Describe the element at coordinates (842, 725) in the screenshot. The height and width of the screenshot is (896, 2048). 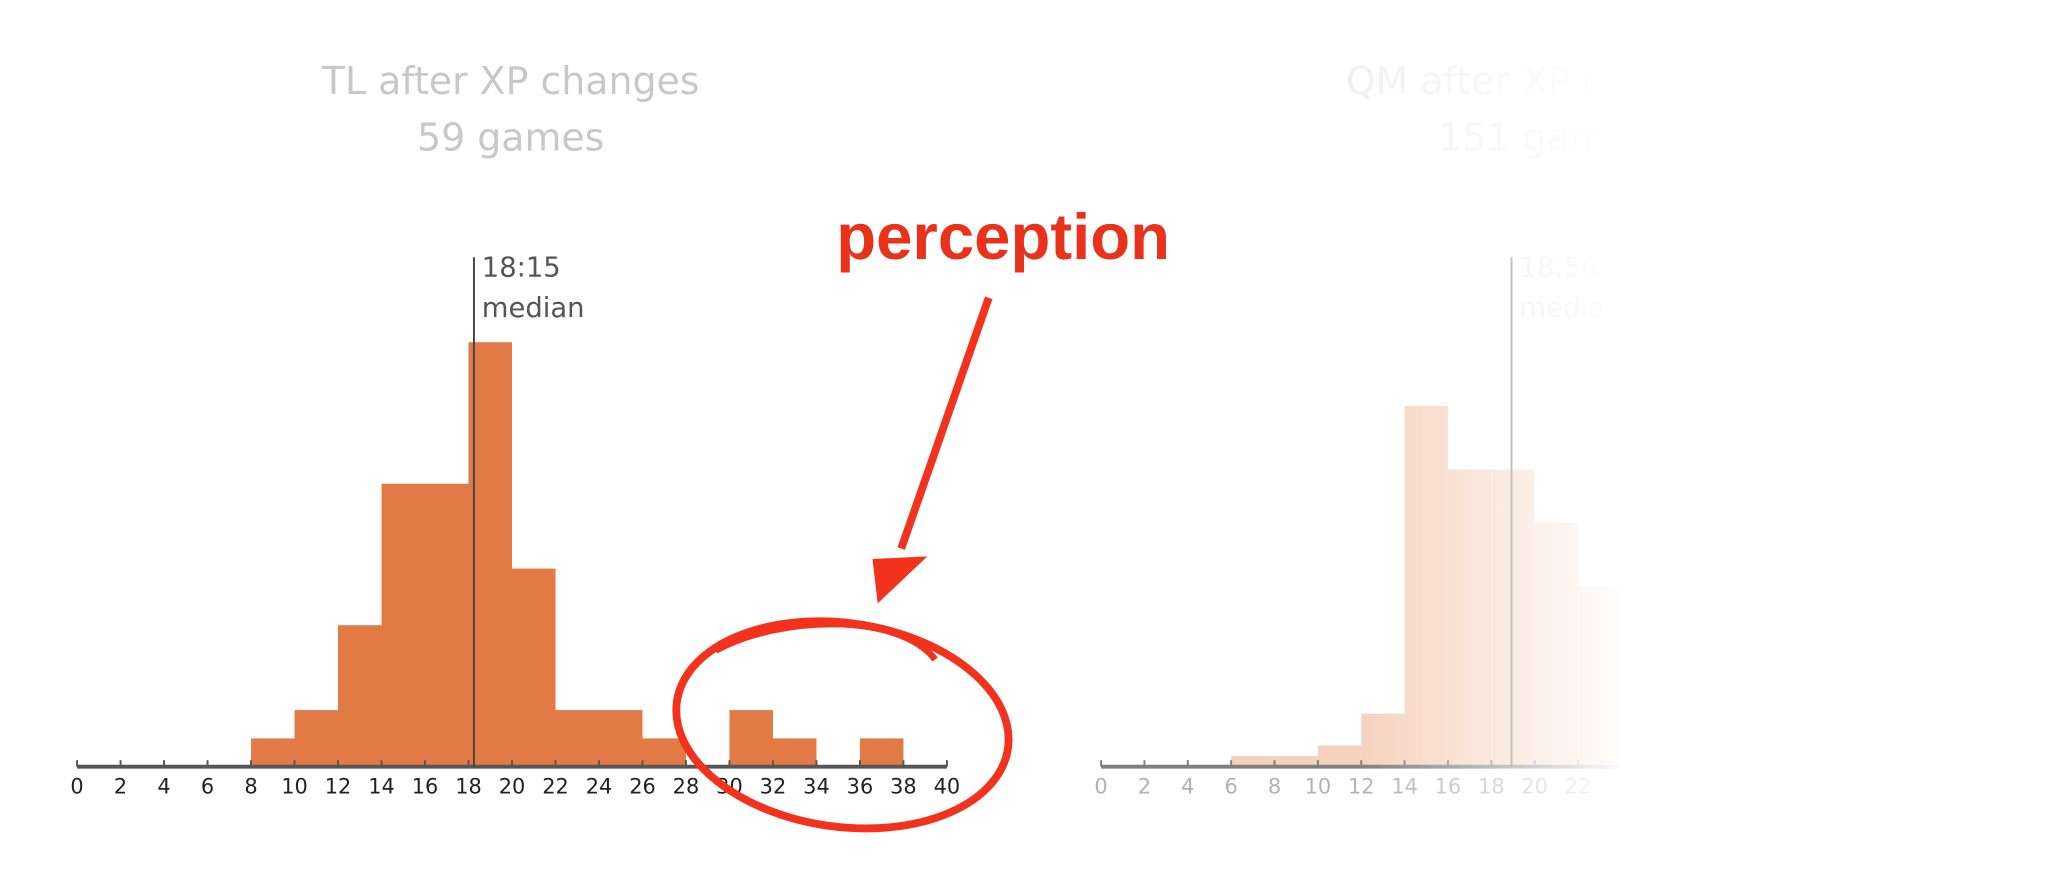
I see `circle` at that location.